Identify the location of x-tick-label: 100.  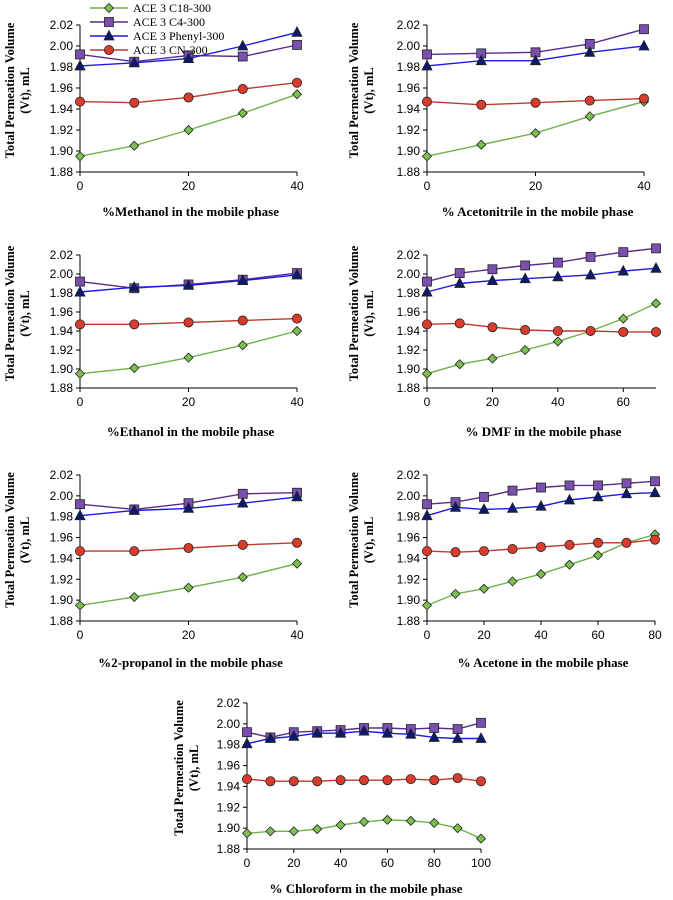
(481, 863).